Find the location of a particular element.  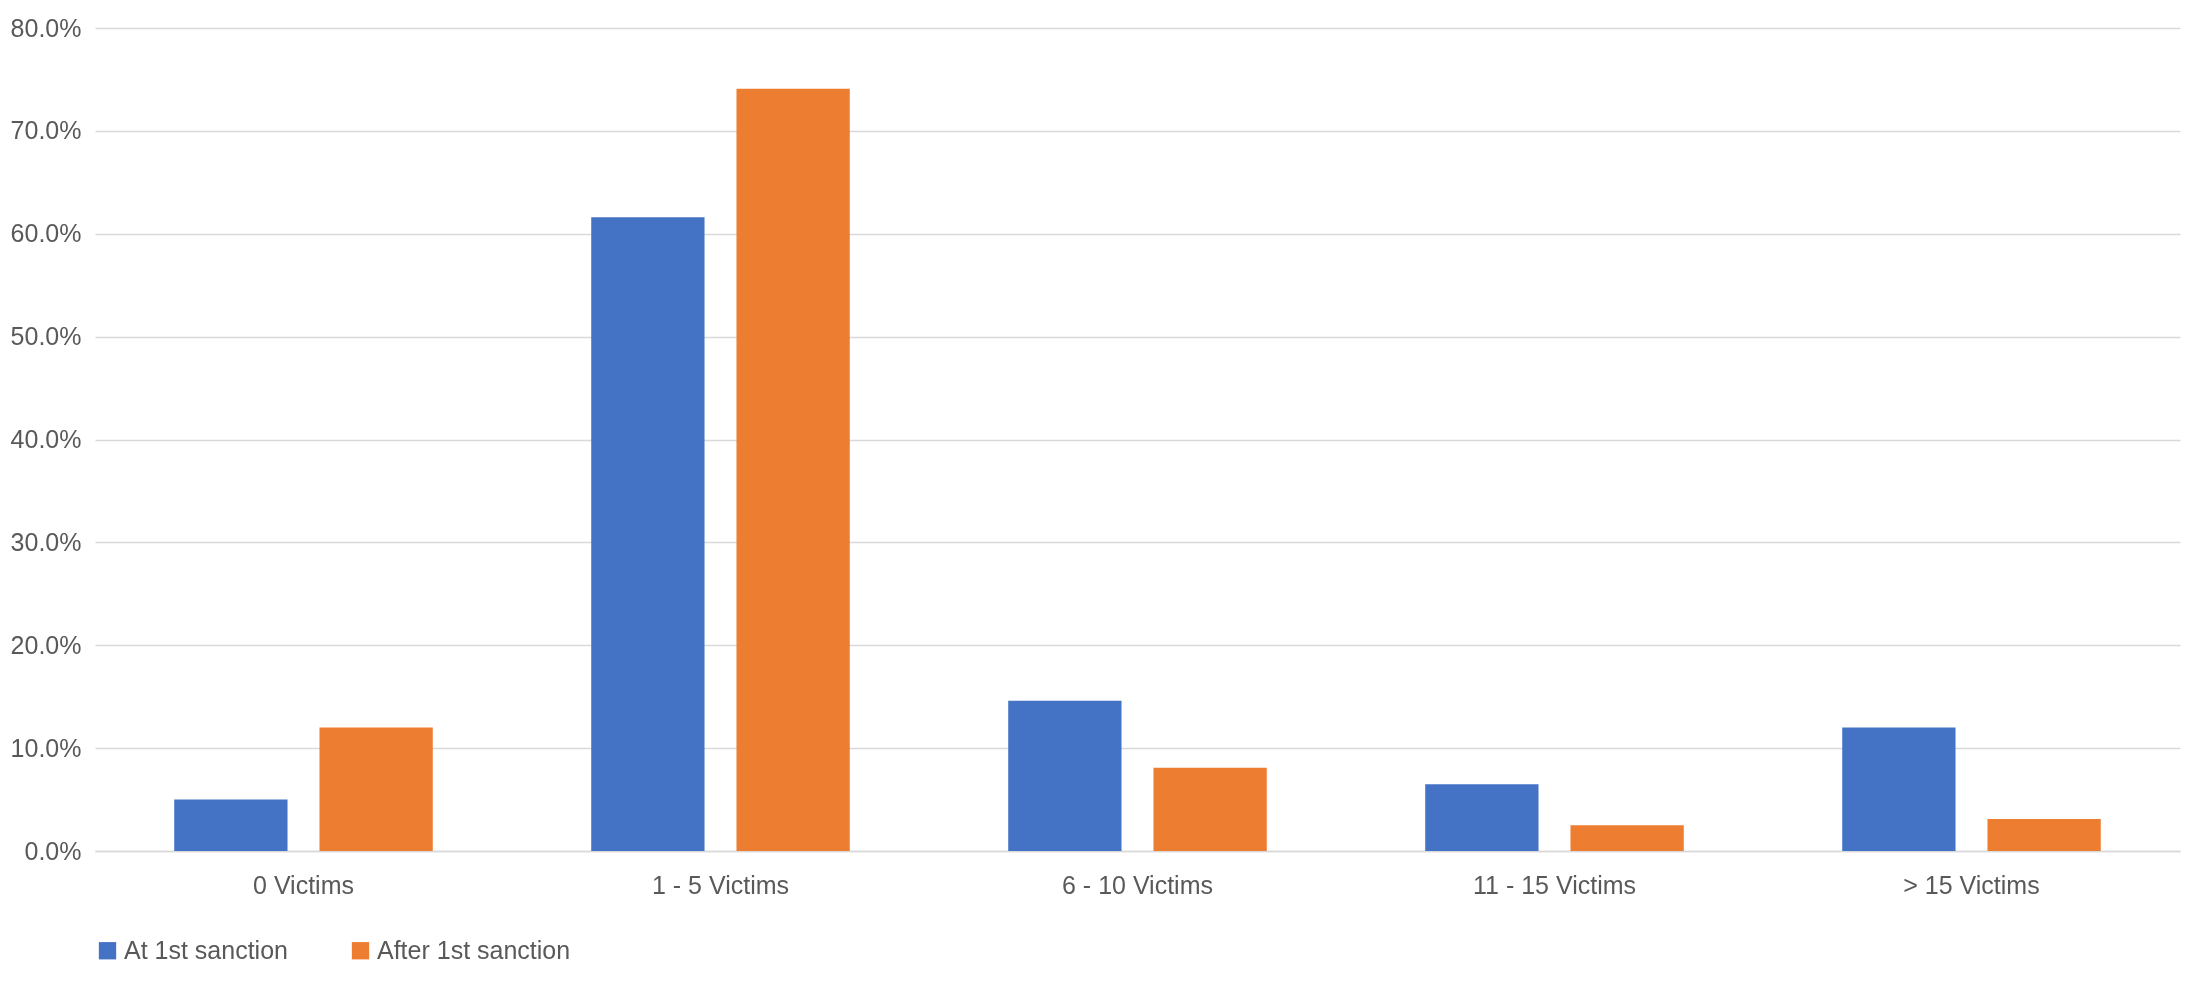

y-tick-label: 40.0% is located at coordinates (46, 439).